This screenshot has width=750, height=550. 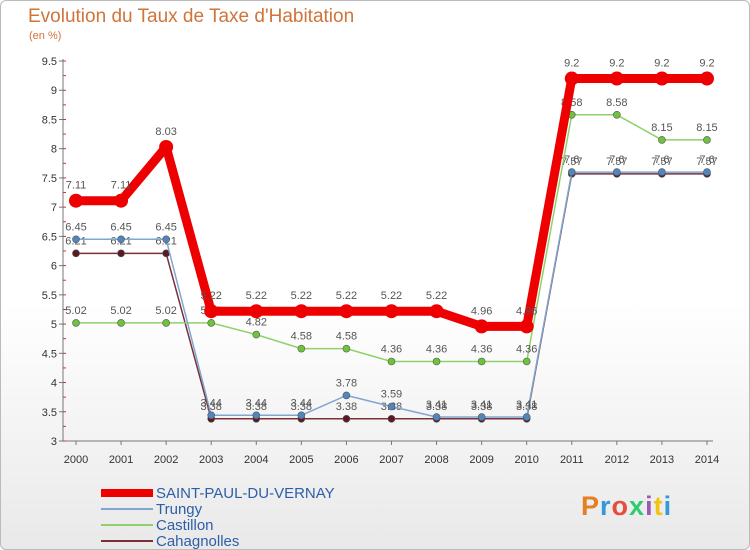 What do you see at coordinates (49, 120) in the screenshot?
I see `y-tick-label: 8.5` at bounding box center [49, 120].